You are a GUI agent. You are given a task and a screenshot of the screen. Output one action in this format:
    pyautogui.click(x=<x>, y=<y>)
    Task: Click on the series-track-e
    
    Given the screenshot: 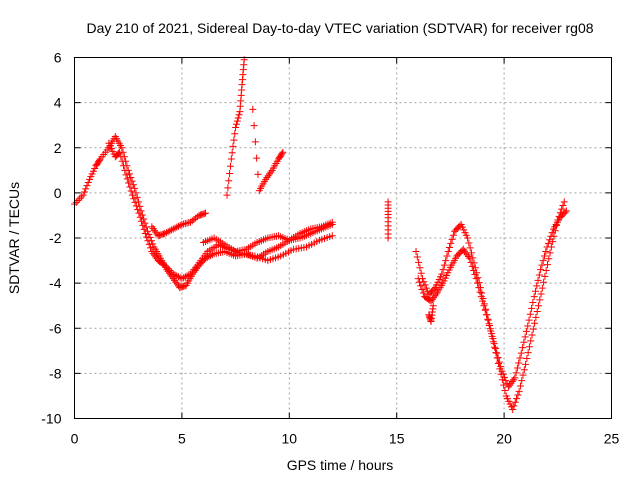 What is the action you would take?
    pyautogui.click(x=235, y=127)
    